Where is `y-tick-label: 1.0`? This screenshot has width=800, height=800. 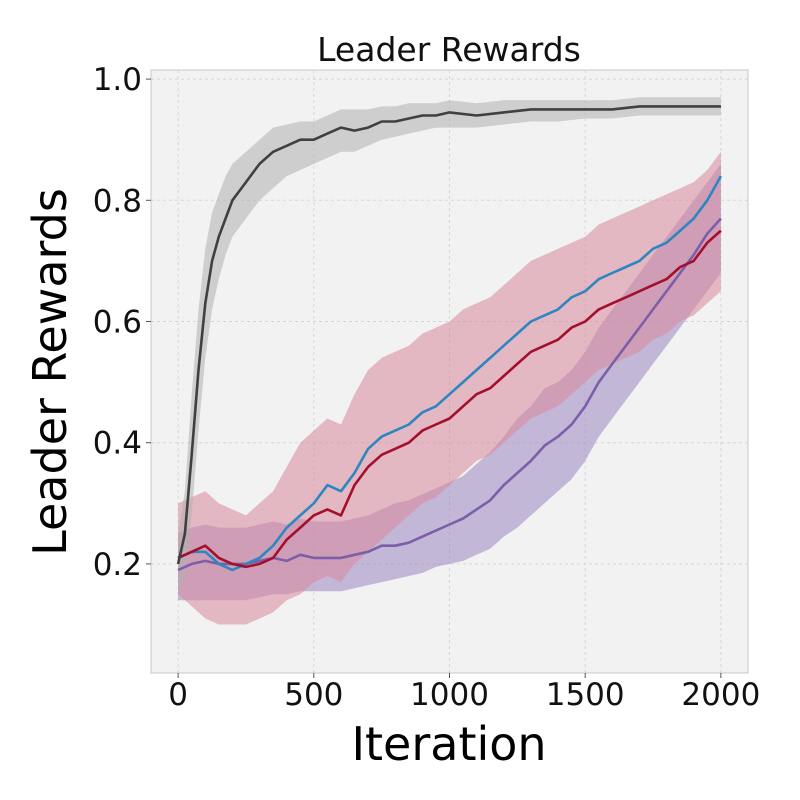 y-tick-label: 1.0 is located at coordinates (117, 80).